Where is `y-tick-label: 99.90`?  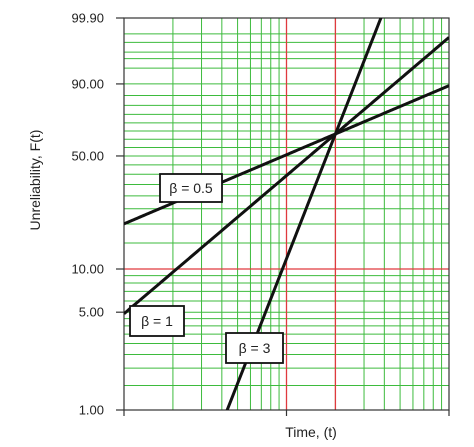 y-tick-label: 99.90 is located at coordinates (87, 18).